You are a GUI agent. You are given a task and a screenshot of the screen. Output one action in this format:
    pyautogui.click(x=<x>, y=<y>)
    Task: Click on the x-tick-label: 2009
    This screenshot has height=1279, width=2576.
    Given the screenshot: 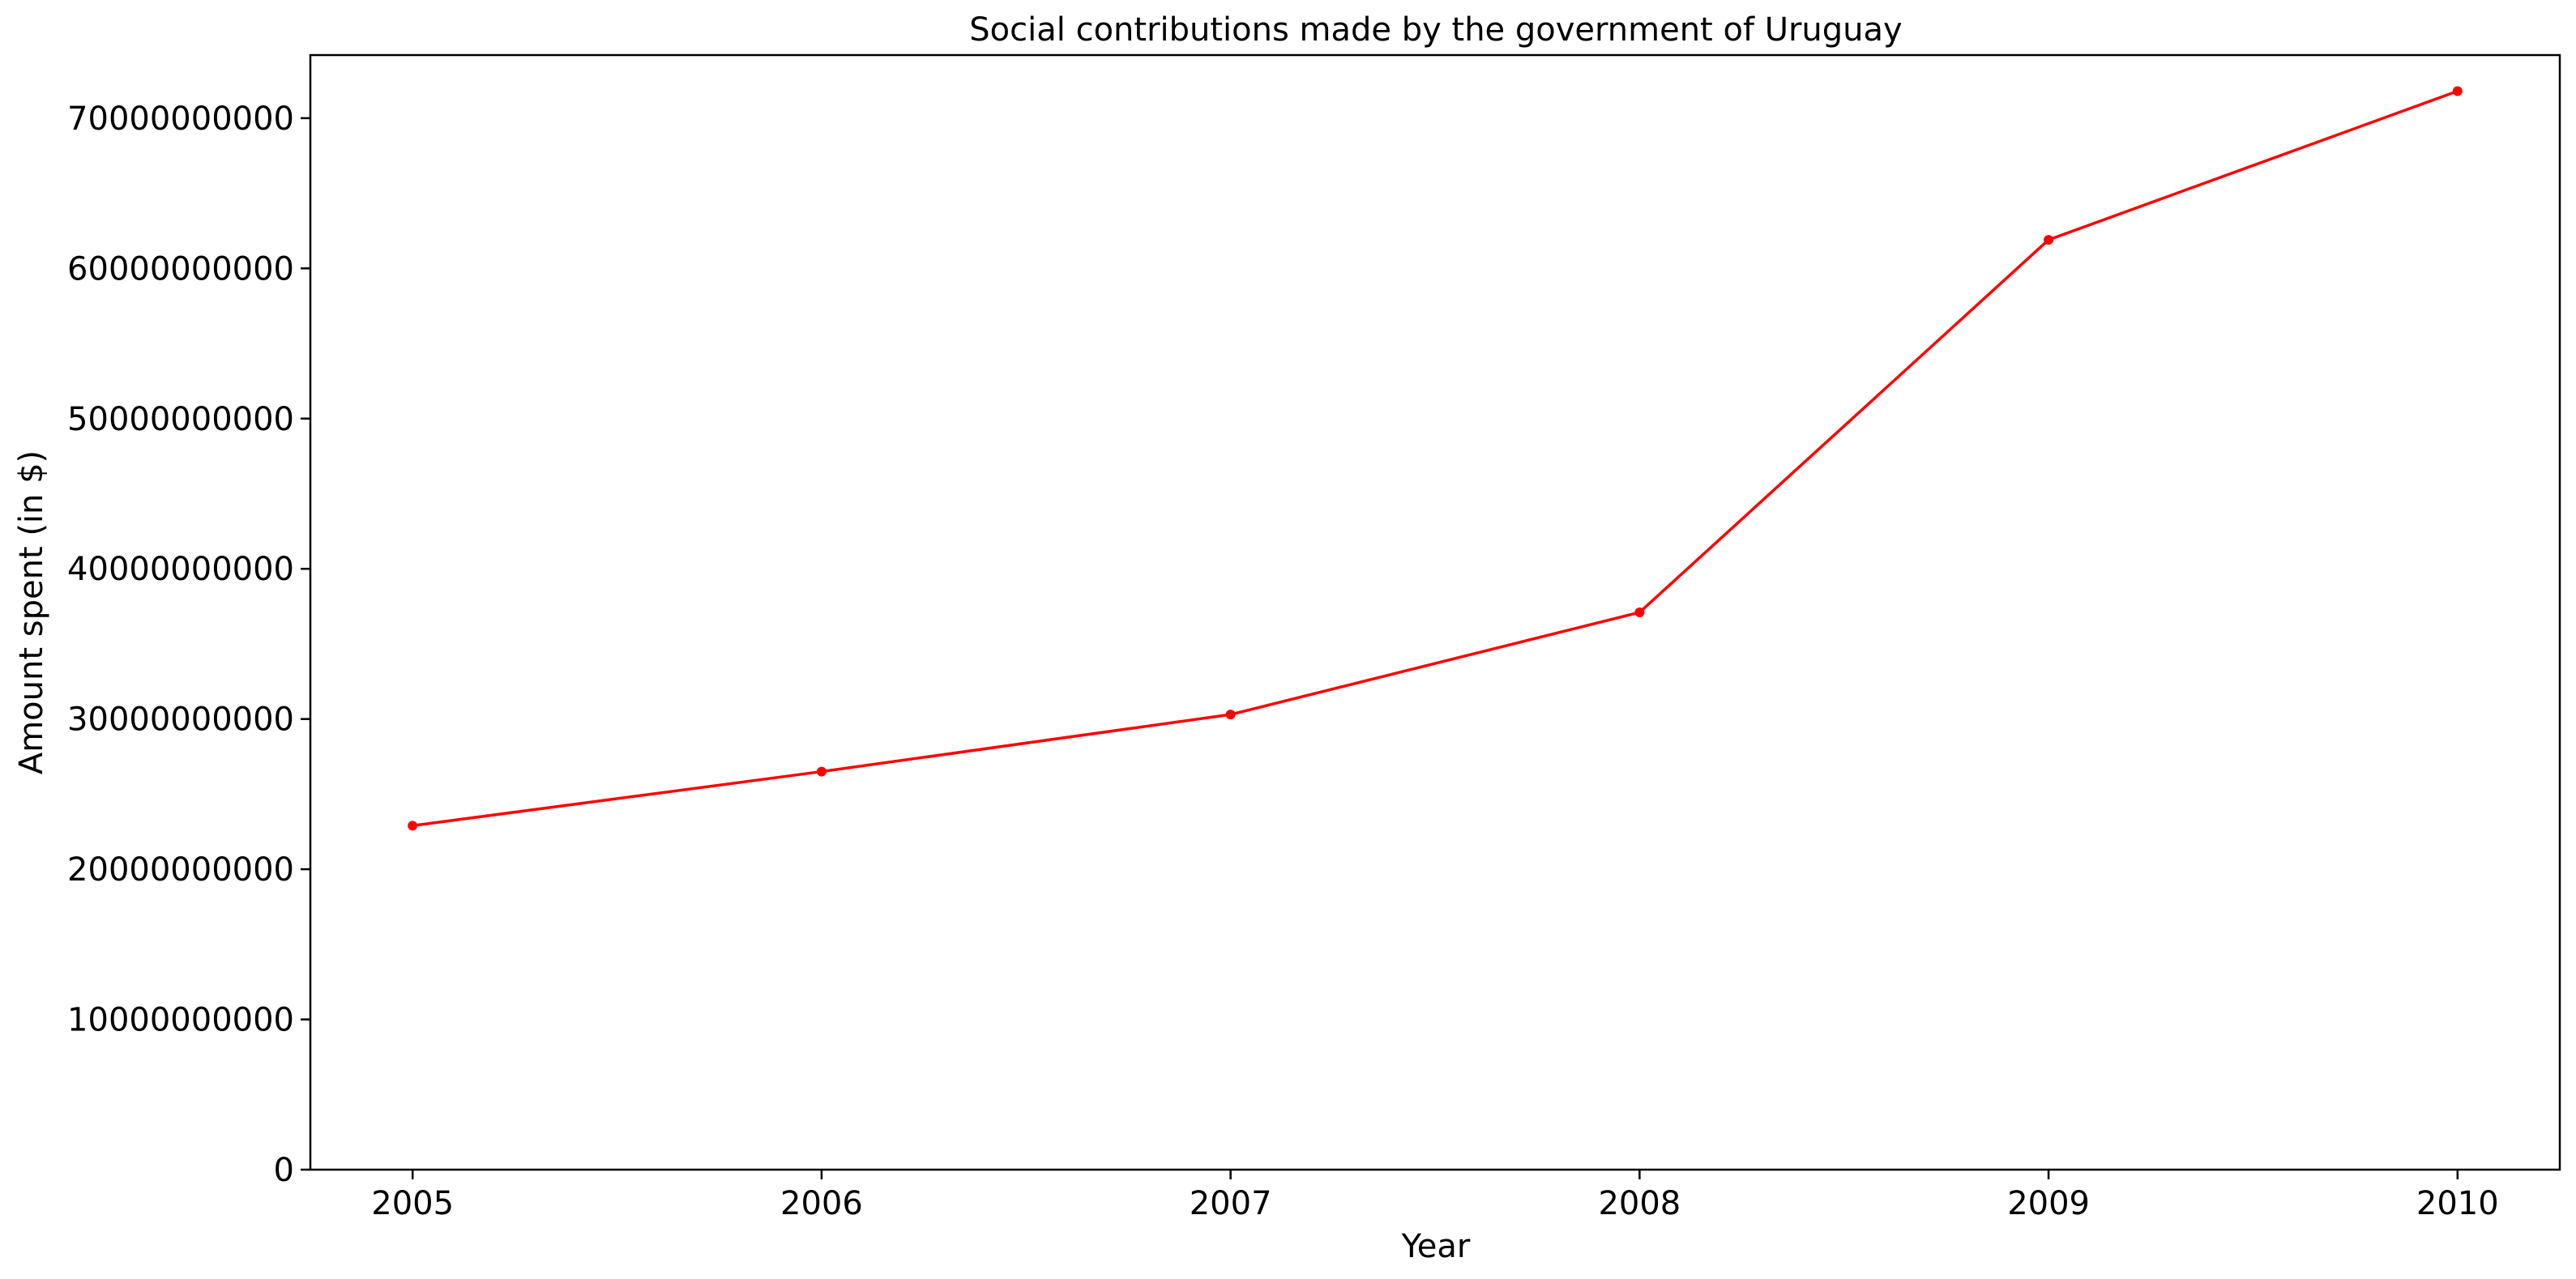 What is the action you would take?
    pyautogui.click(x=2048, y=1203)
    